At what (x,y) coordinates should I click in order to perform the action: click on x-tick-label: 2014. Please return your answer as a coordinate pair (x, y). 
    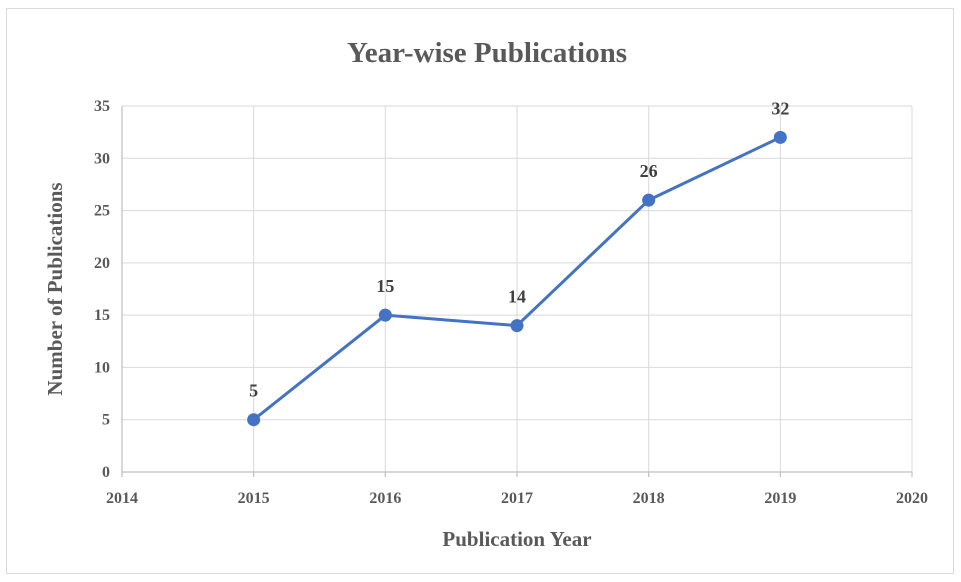
    Looking at the image, I should click on (122, 498).